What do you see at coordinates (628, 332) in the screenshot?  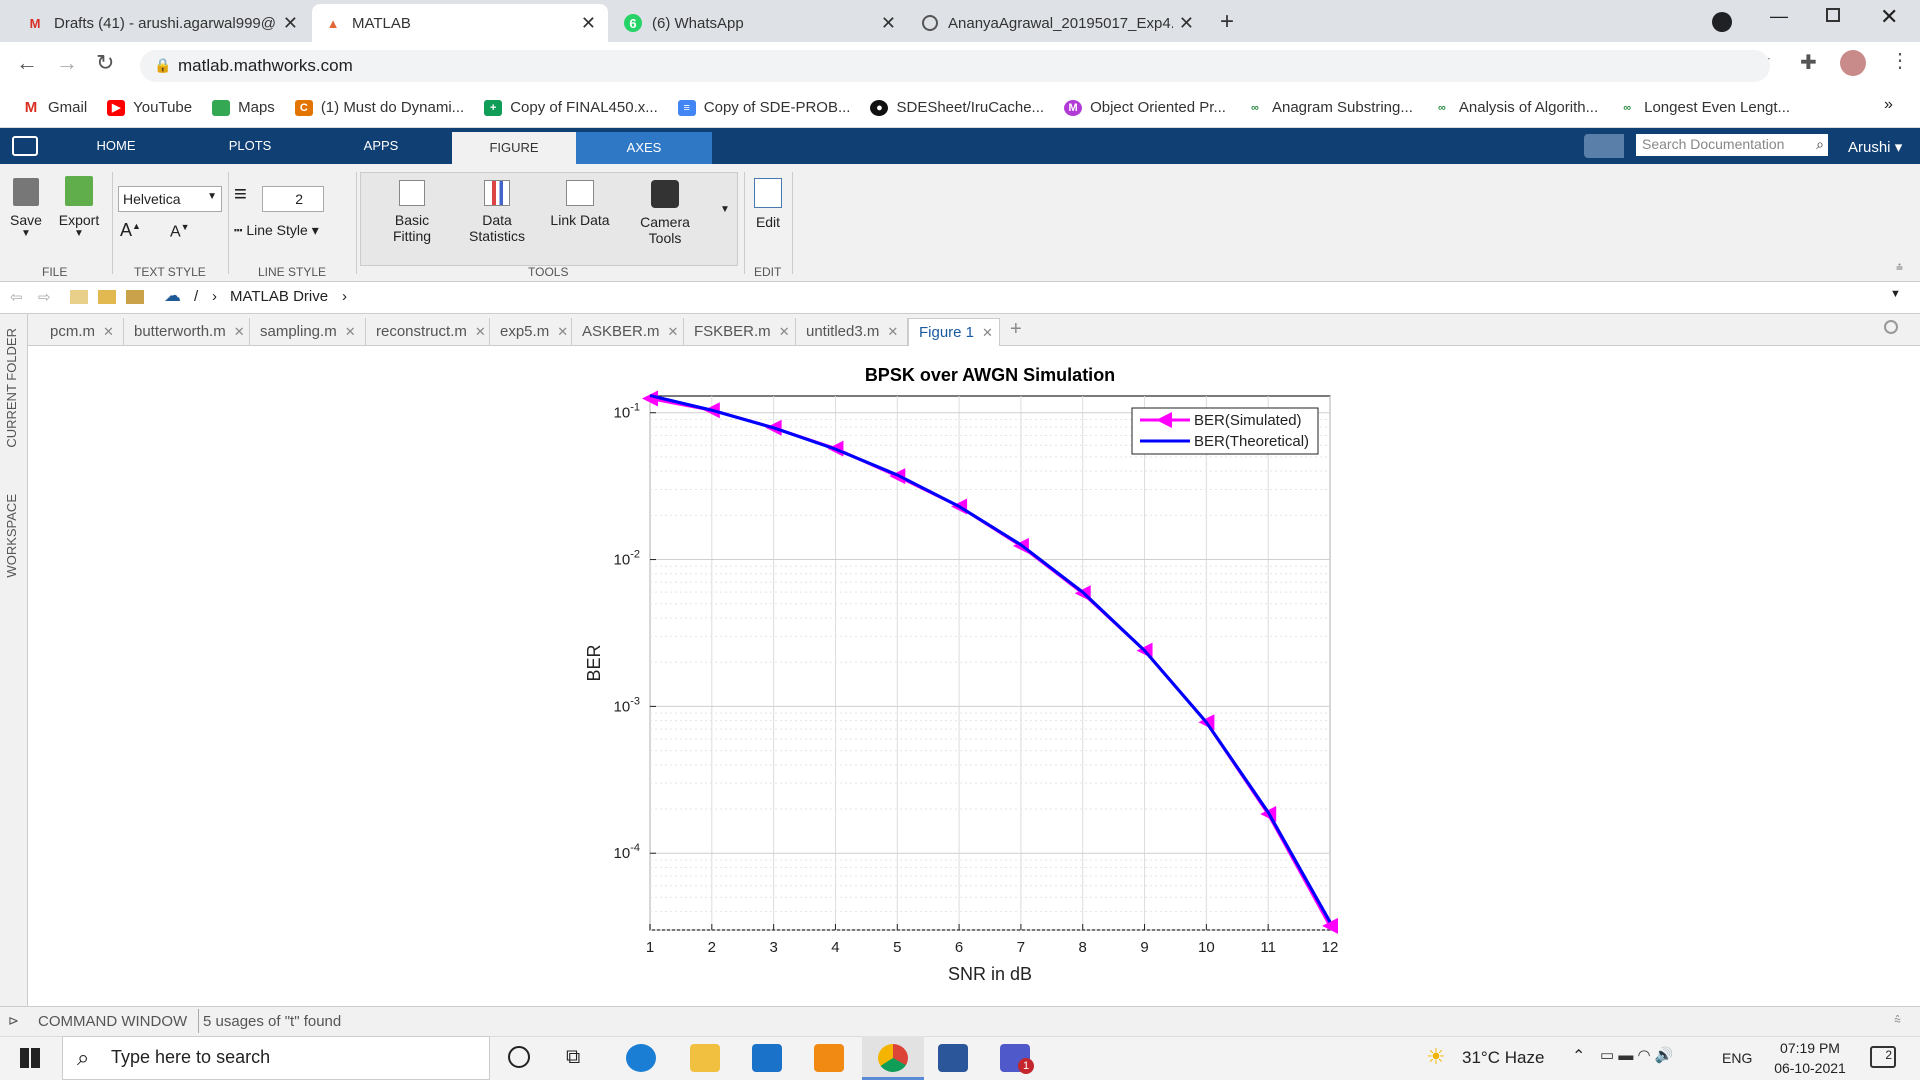 I see `file-tab: ASKBER.m ✕` at bounding box center [628, 332].